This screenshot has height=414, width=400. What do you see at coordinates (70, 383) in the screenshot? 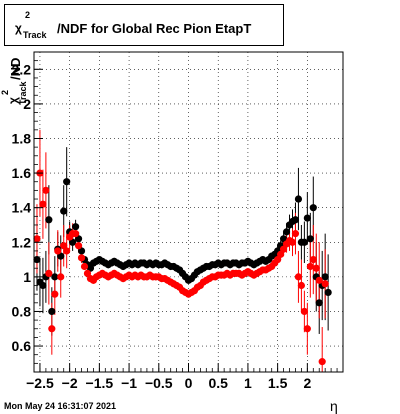
I see `x-tick-label-1: −2` at bounding box center [70, 383].